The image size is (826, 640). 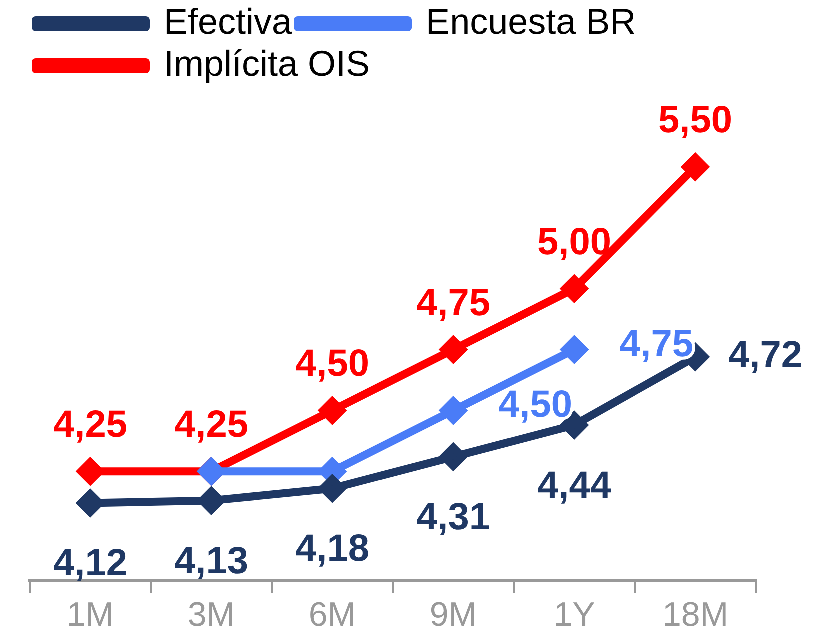 I want to click on data-label: 4,31, so click(x=453, y=517).